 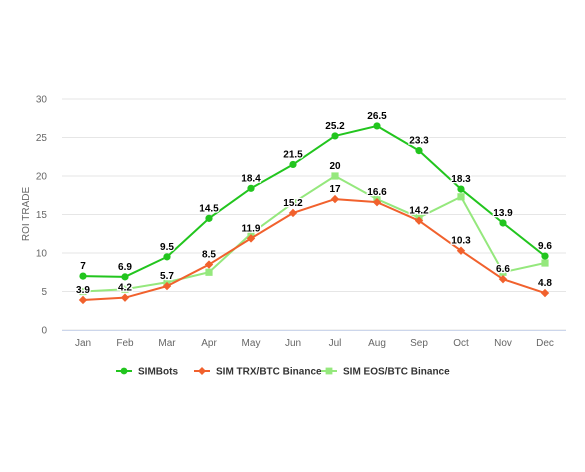 What do you see at coordinates (44, 292) in the screenshot?
I see `y-tick-label: 5` at bounding box center [44, 292].